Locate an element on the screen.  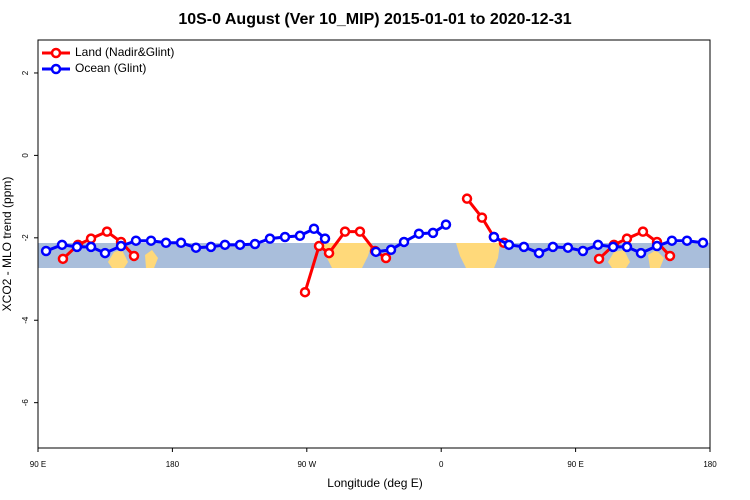
legend-label: Ocean (Glint) is located at coordinates (110, 68).